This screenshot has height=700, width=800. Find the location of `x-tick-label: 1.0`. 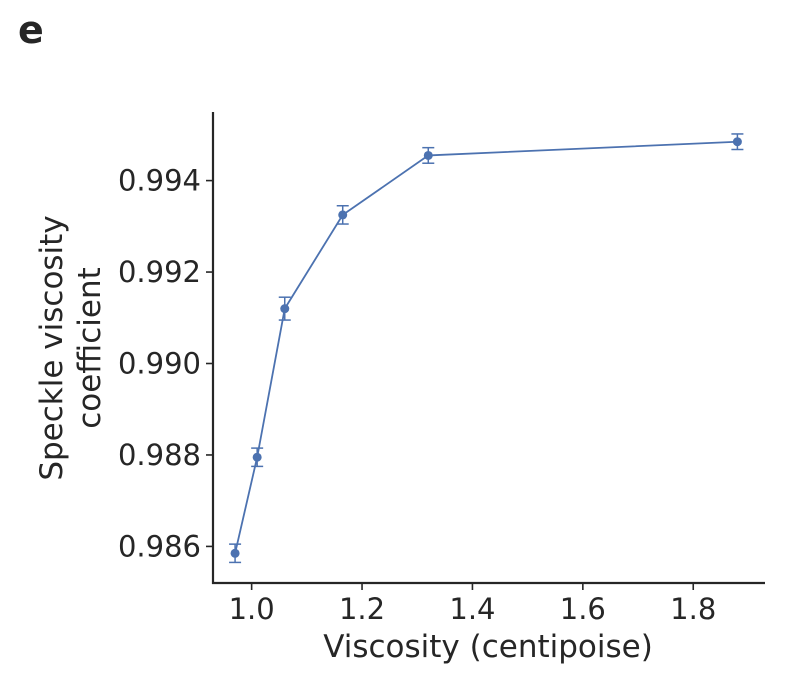

x-tick-label: 1.0 is located at coordinates (252, 609).